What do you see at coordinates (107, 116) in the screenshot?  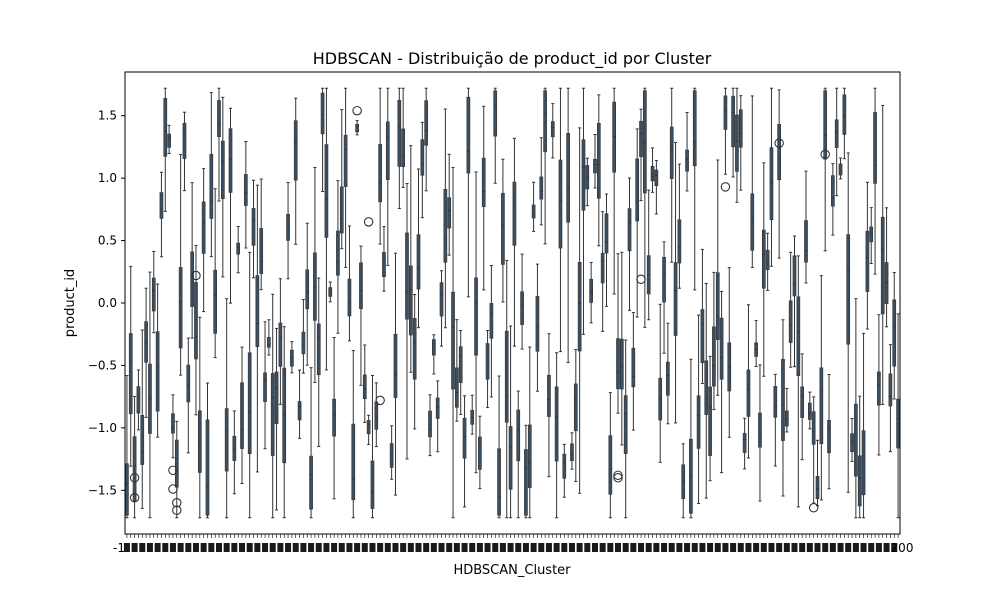 I see `y-tick-label: 1.5` at bounding box center [107, 116].